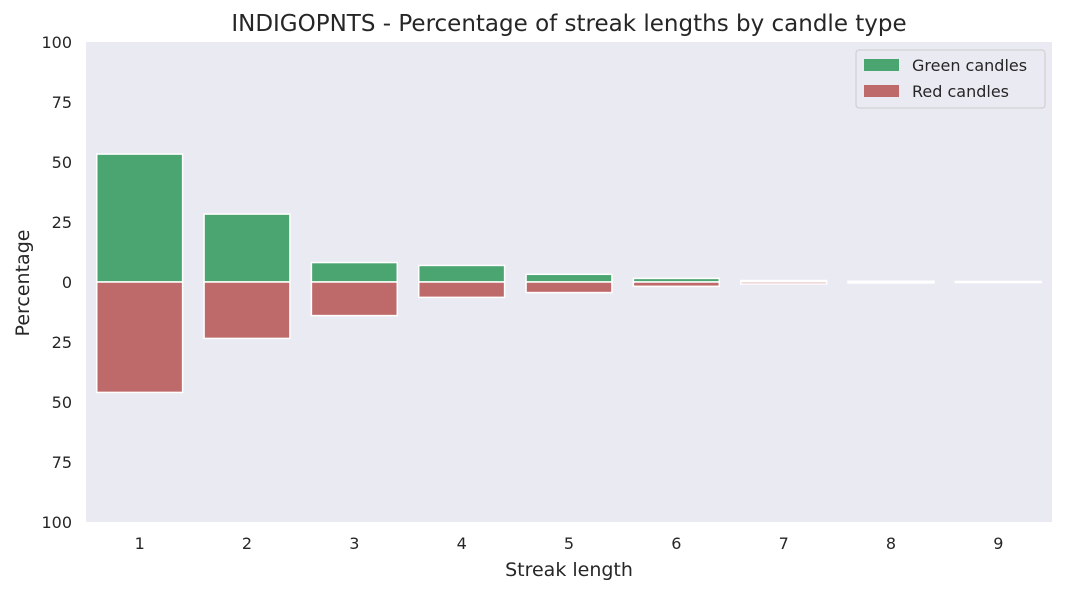 The height and width of the screenshot is (592, 1065). What do you see at coordinates (140, 543) in the screenshot?
I see `x-tick-1: 1` at bounding box center [140, 543].